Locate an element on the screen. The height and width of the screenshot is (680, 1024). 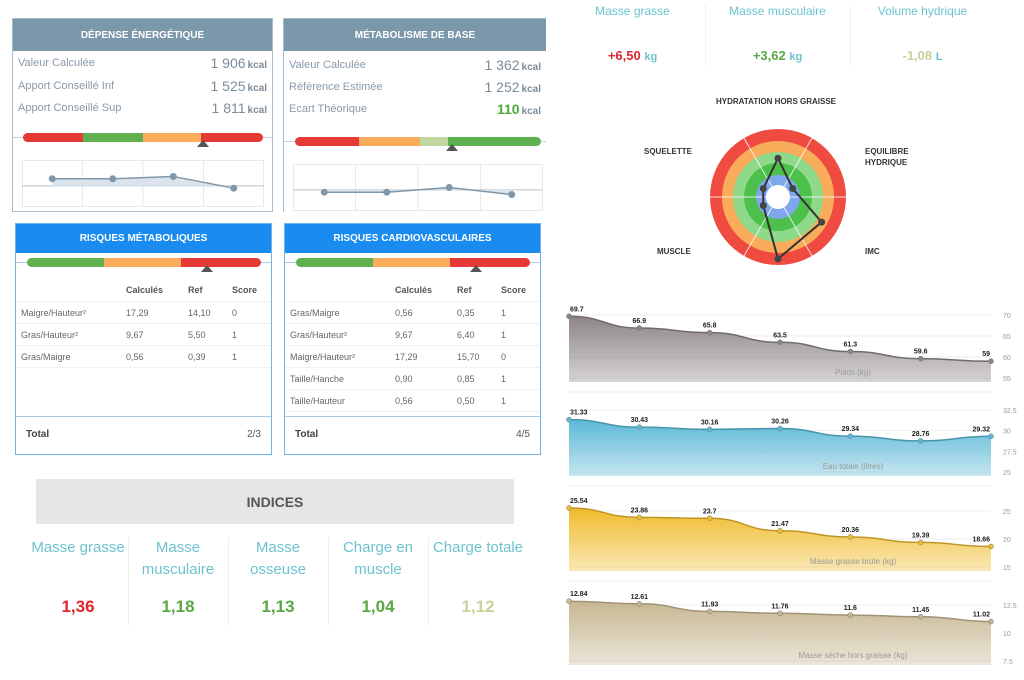
change-value: +6,50 kg is located at coordinates (632, 55).